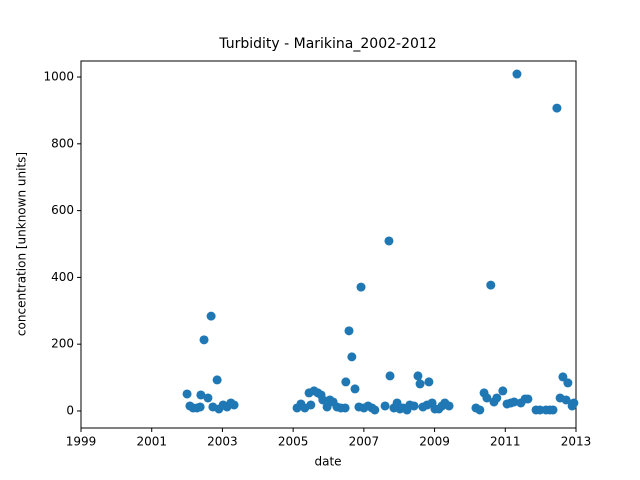  What do you see at coordinates (62, 344) in the screenshot?
I see `y-tick-label: 200` at bounding box center [62, 344].